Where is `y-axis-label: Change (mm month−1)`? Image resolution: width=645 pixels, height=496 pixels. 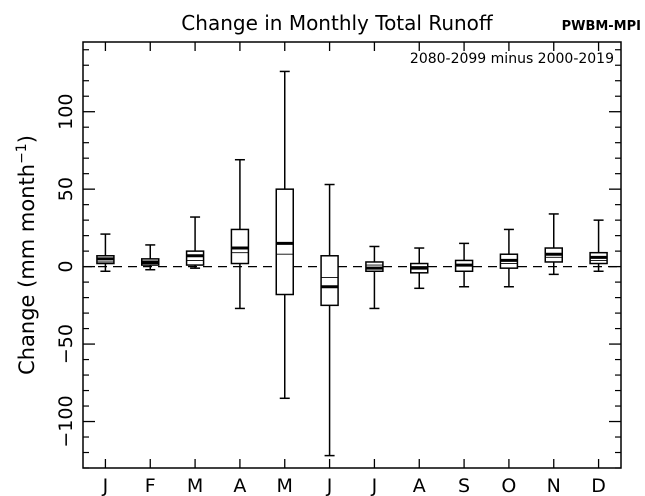
y-axis-label: Change (mm month−1) is located at coordinates (26, 255).